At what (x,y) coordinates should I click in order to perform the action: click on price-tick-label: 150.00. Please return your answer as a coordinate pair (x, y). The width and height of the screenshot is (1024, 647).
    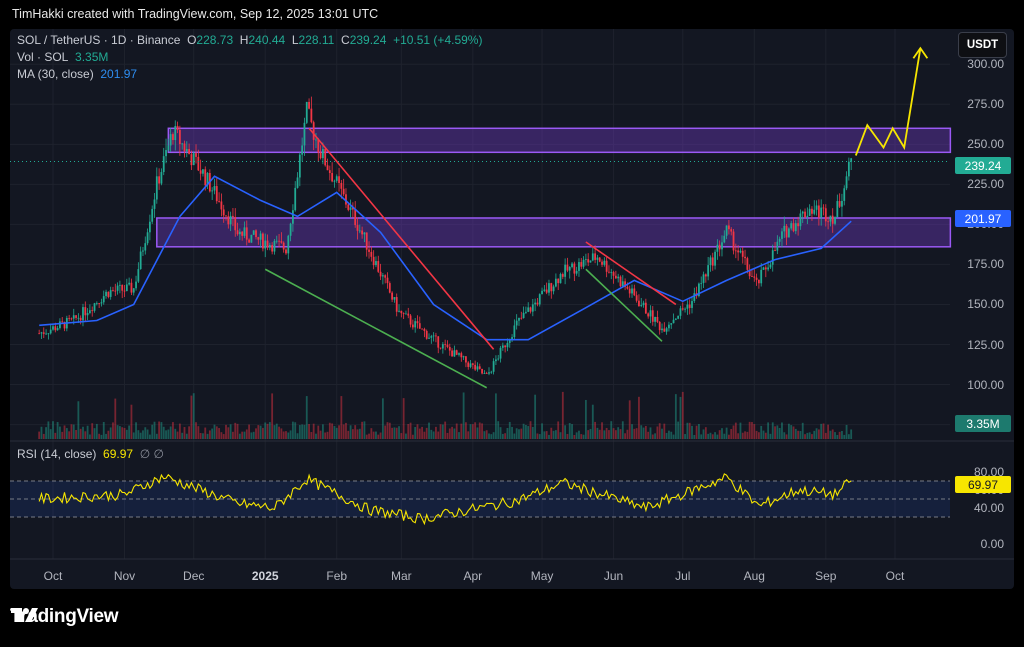
    Looking at the image, I should click on (985, 304).